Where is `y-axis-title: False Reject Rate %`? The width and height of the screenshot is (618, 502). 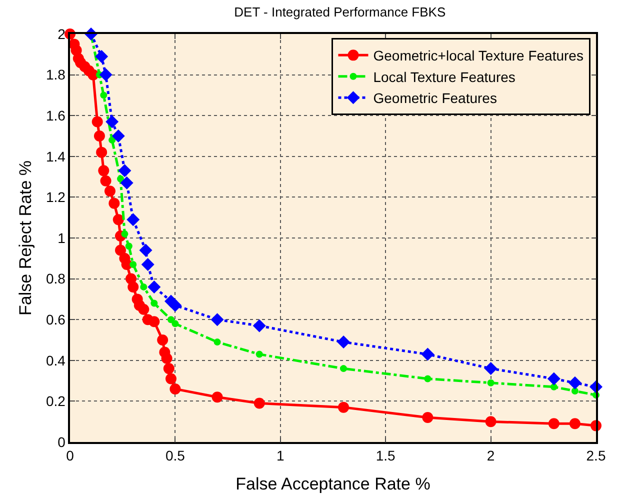 y-axis-title: False Reject Rate % is located at coordinates (26, 238).